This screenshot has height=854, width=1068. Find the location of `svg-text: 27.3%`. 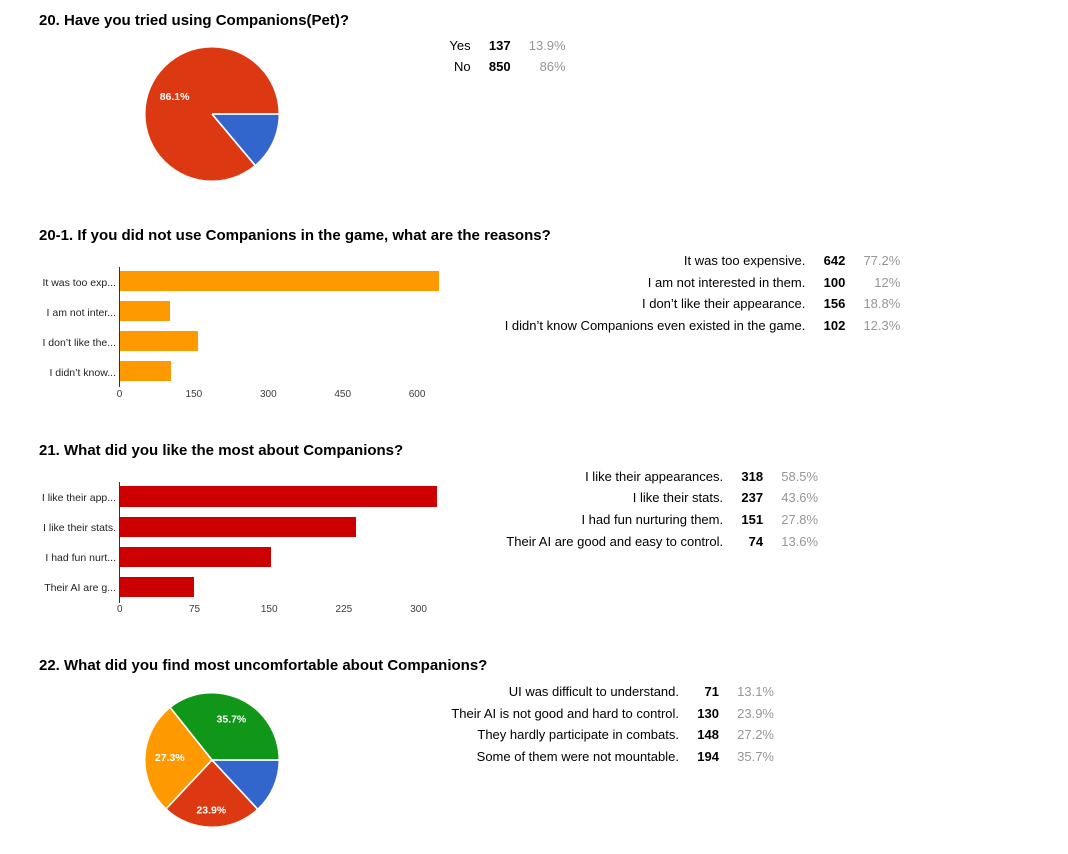

svg-text: 27.3% is located at coordinates (170, 758).